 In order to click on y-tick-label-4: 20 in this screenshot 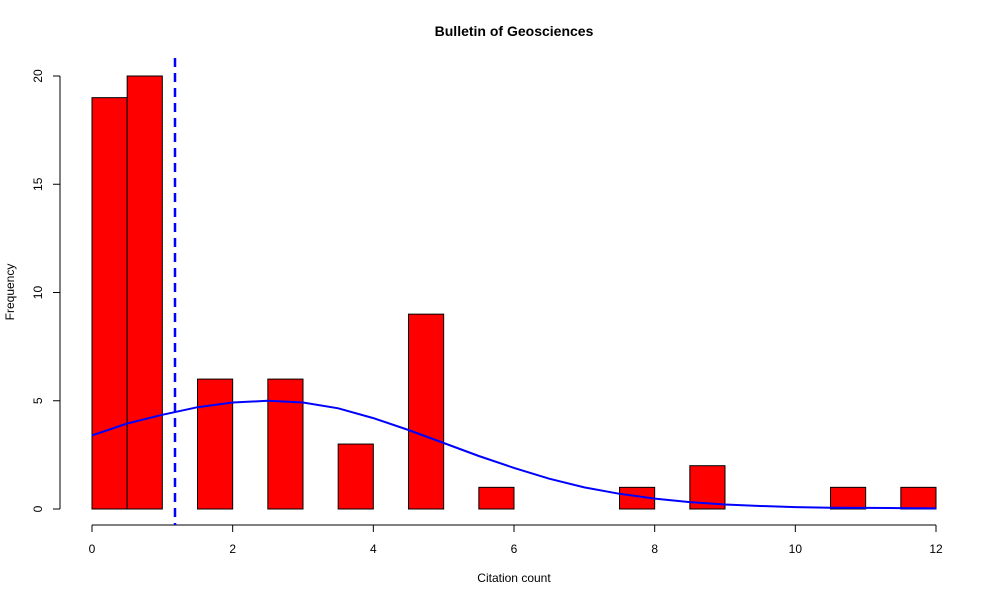, I will do `click(38, 76)`.